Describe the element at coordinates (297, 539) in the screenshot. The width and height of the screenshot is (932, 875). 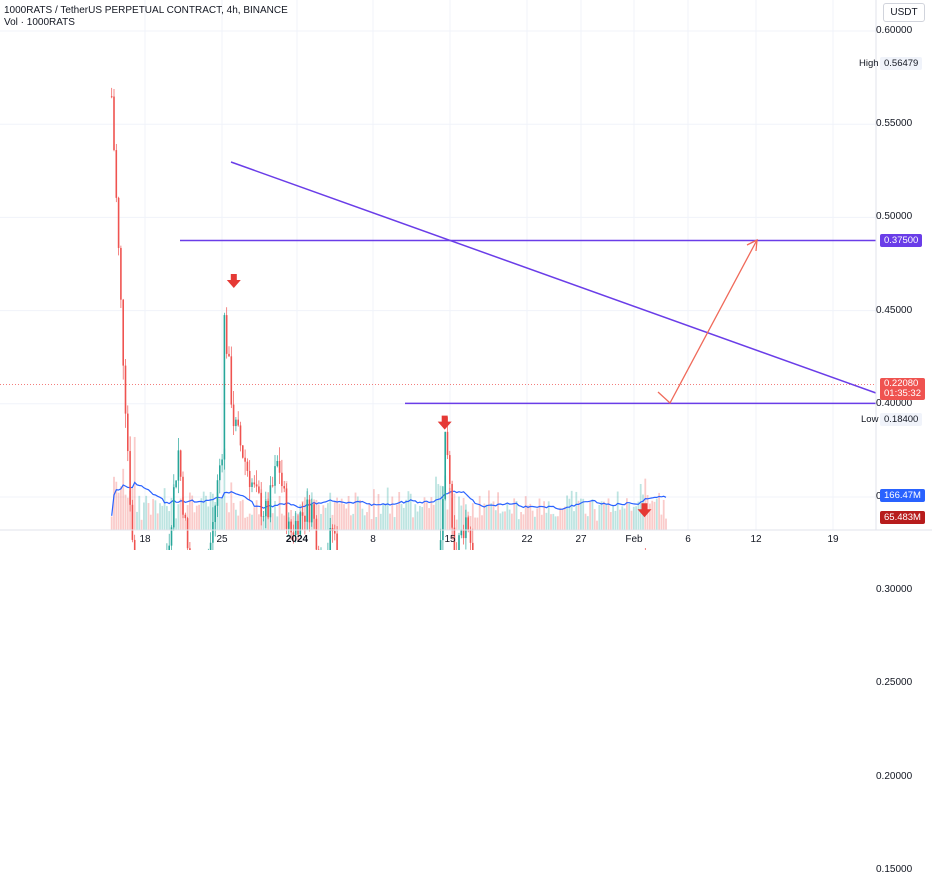
I see `x-tick-label: 2024` at that location.